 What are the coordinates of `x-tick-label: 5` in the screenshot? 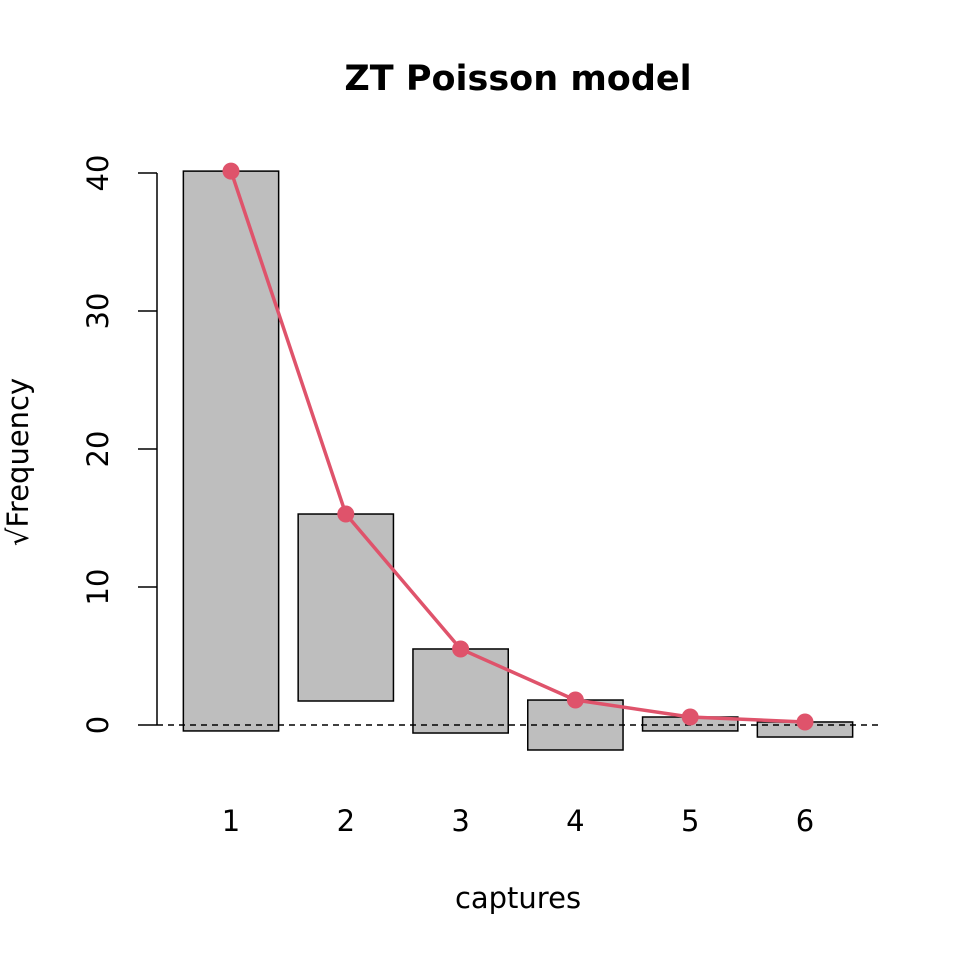 It's located at (690, 821).